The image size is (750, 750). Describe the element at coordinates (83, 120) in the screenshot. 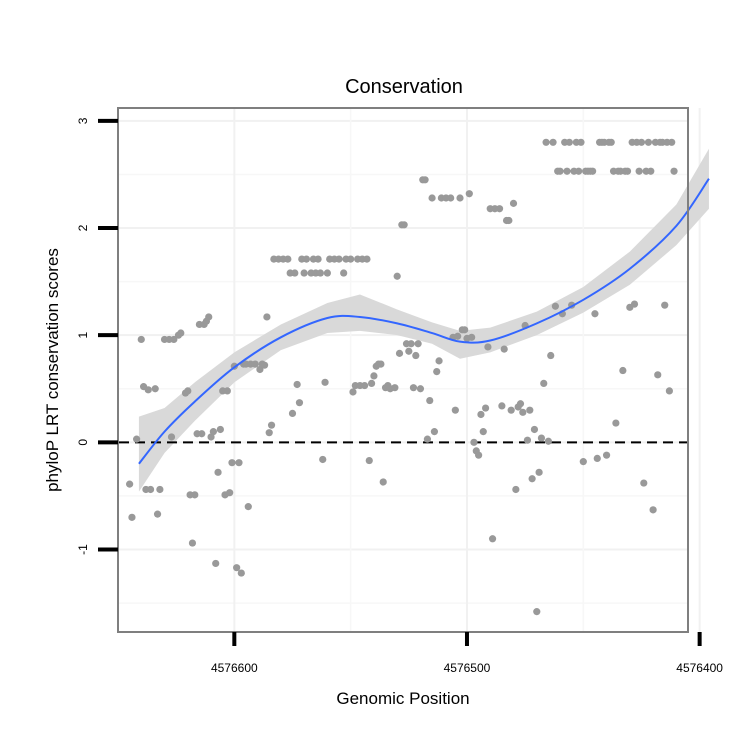

I see `y-tick-label: 3` at that location.